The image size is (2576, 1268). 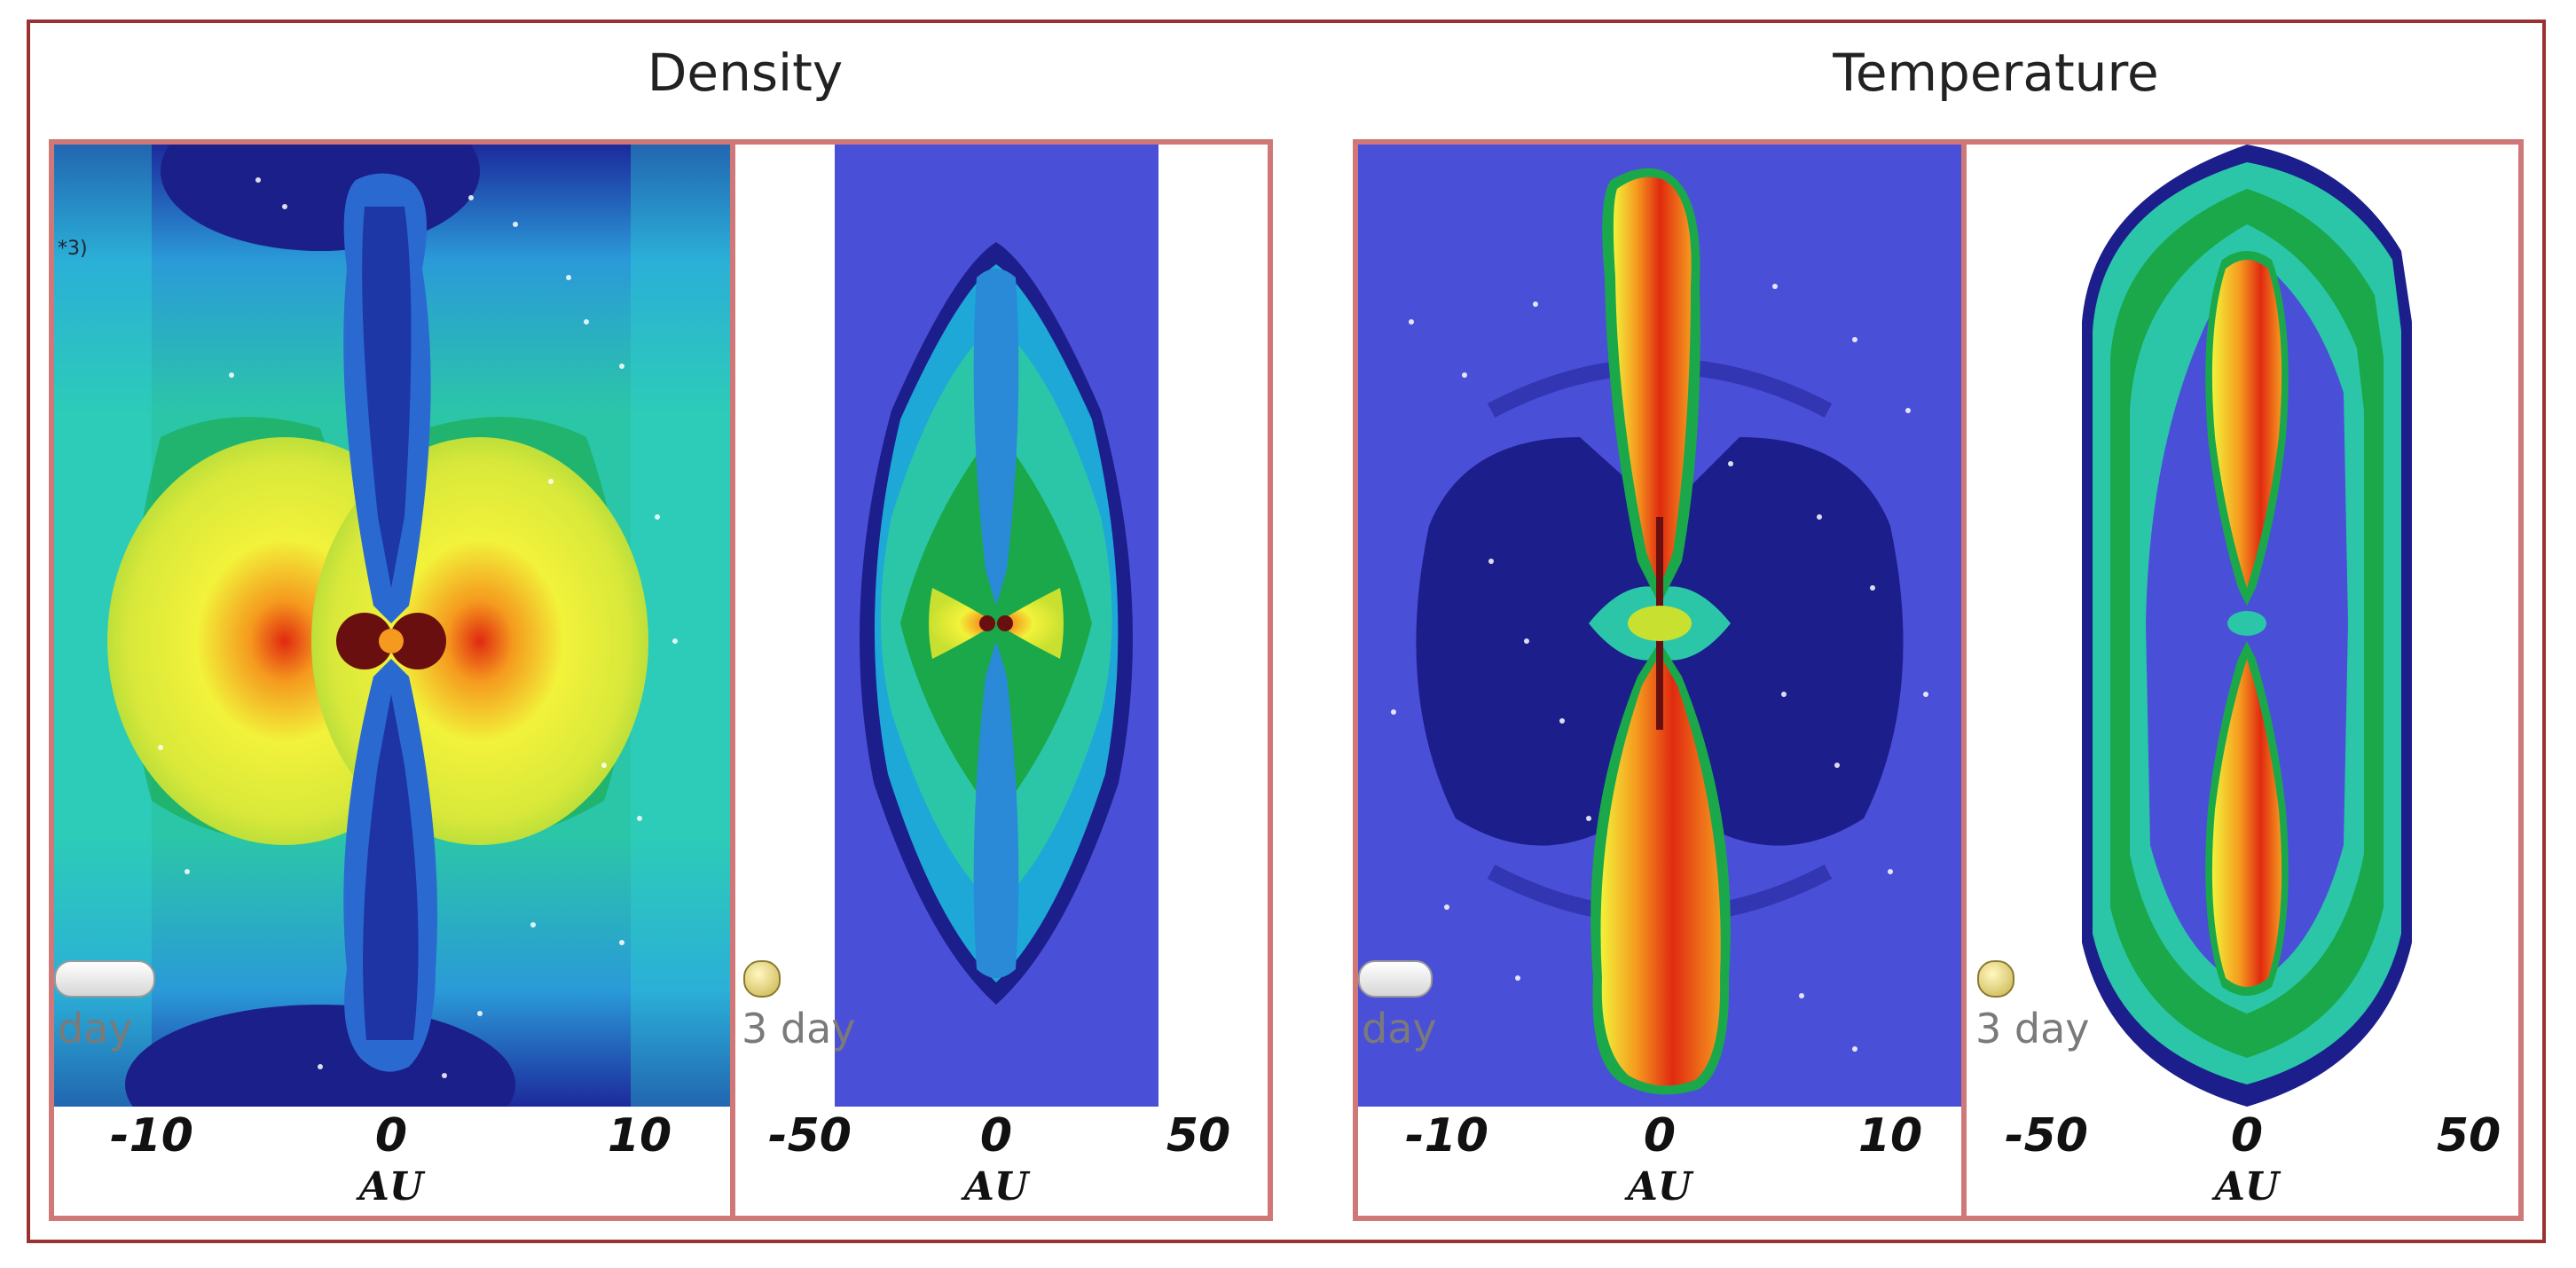 What do you see at coordinates (762, 979) in the screenshot?
I see `density-large-time-slider` at bounding box center [762, 979].